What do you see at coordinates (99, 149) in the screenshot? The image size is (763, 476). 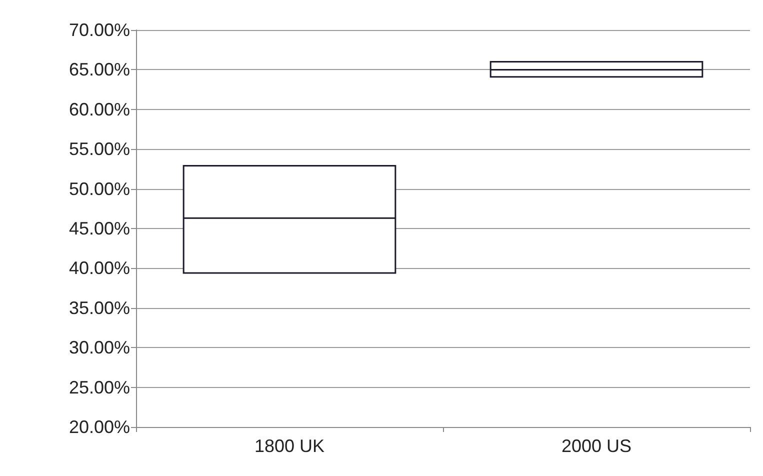 I see `y-tick-label: 55.00%` at bounding box center [99, 149].